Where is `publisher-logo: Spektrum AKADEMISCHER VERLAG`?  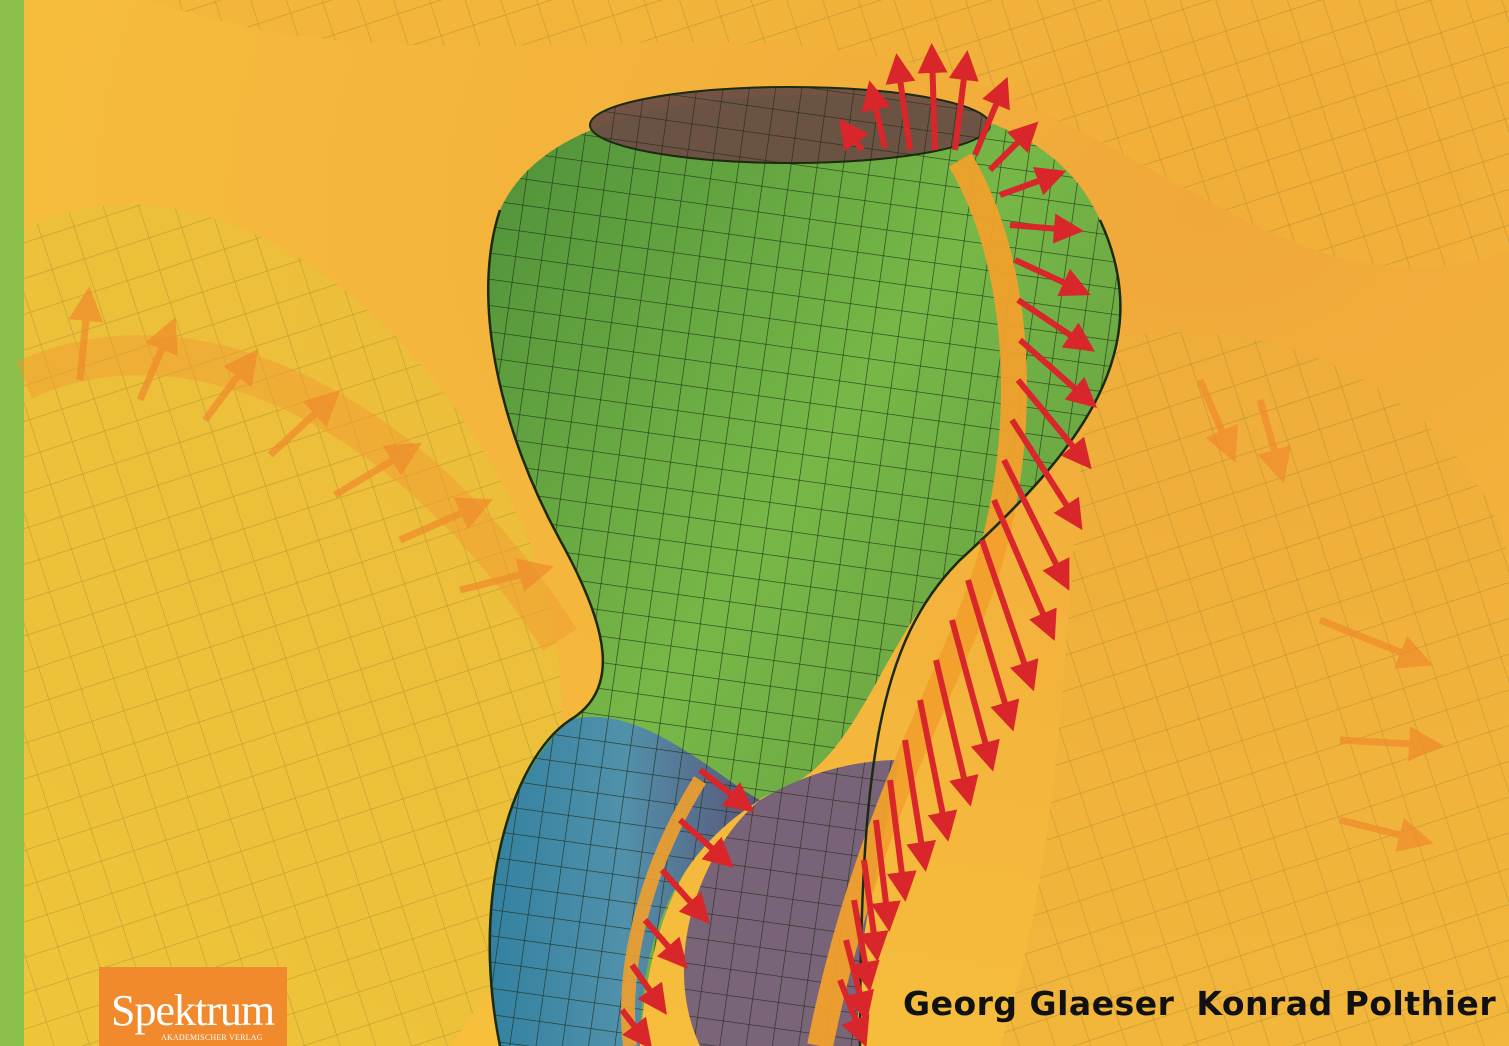 publisher-logo: Spektrum AKADEMISCHER VERLAG is located at coordinates (193, 1006).